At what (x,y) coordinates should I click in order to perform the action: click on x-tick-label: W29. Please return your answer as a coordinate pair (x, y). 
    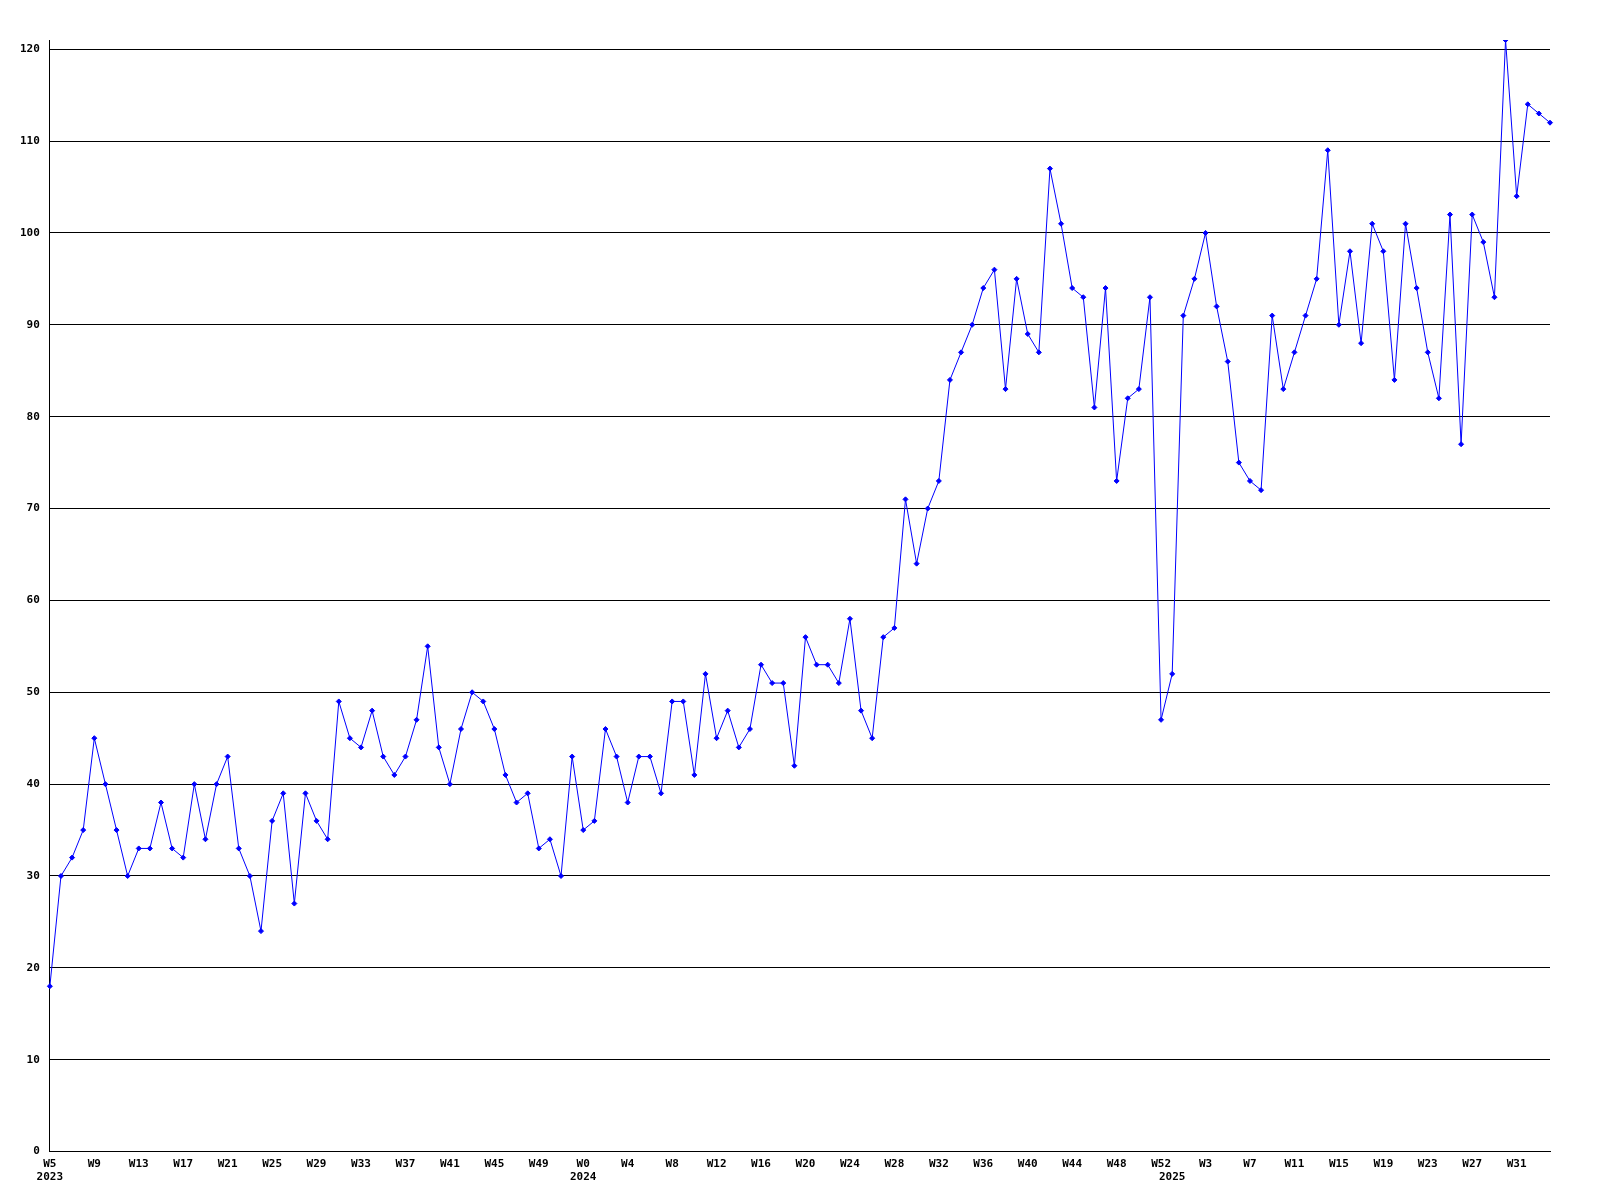
    Looking at the image, I should click on (316, 1164).